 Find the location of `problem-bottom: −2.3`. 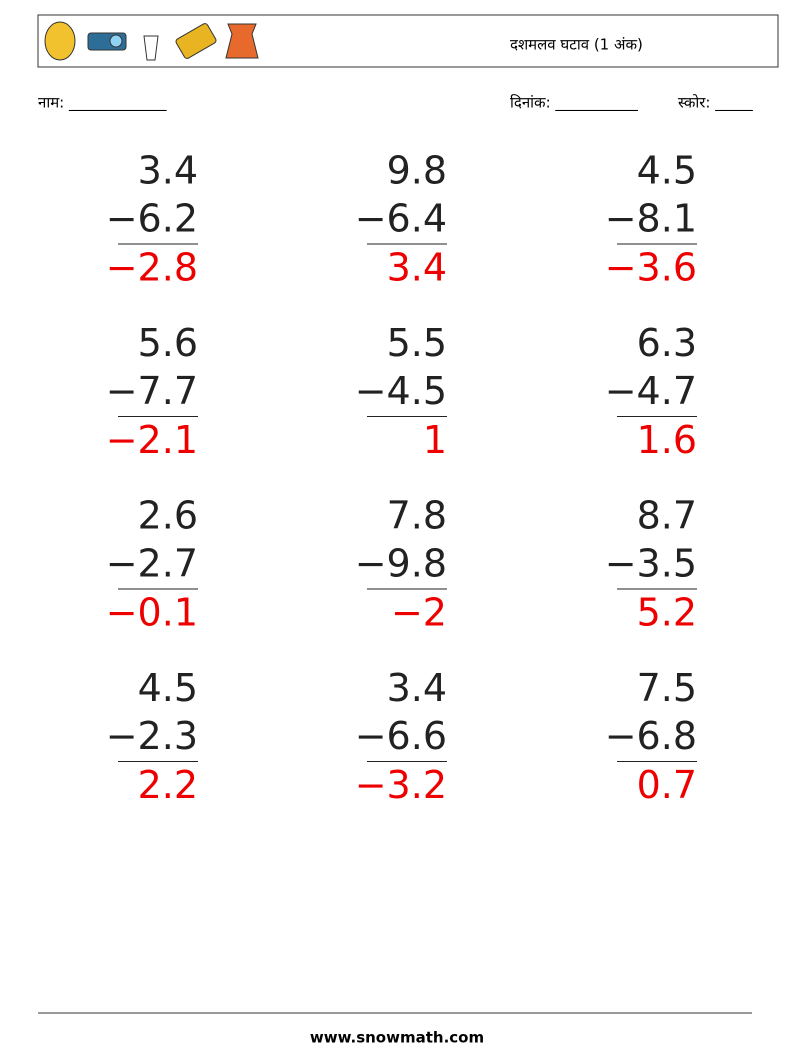

problem-bottom: −2.3 is located at coordinates (152, 736).